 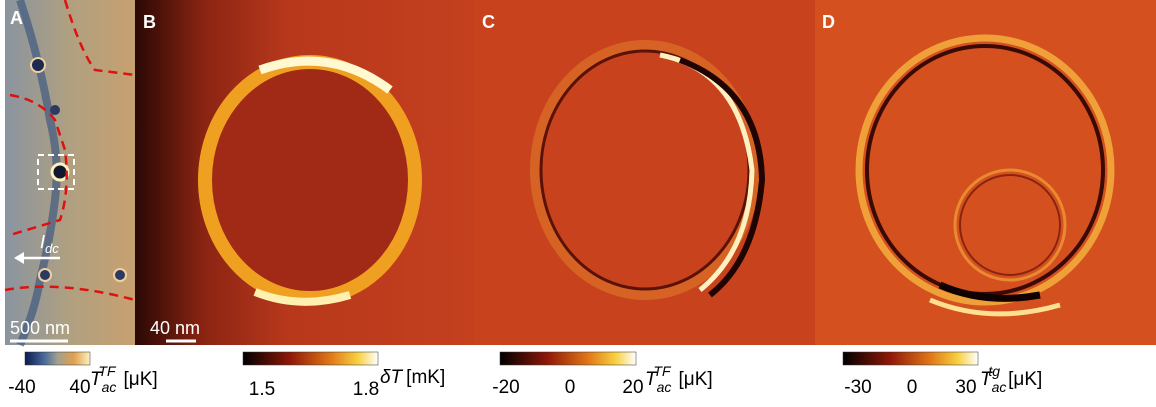 I want to click on current-label: Idc, so click(x=49, y=244).